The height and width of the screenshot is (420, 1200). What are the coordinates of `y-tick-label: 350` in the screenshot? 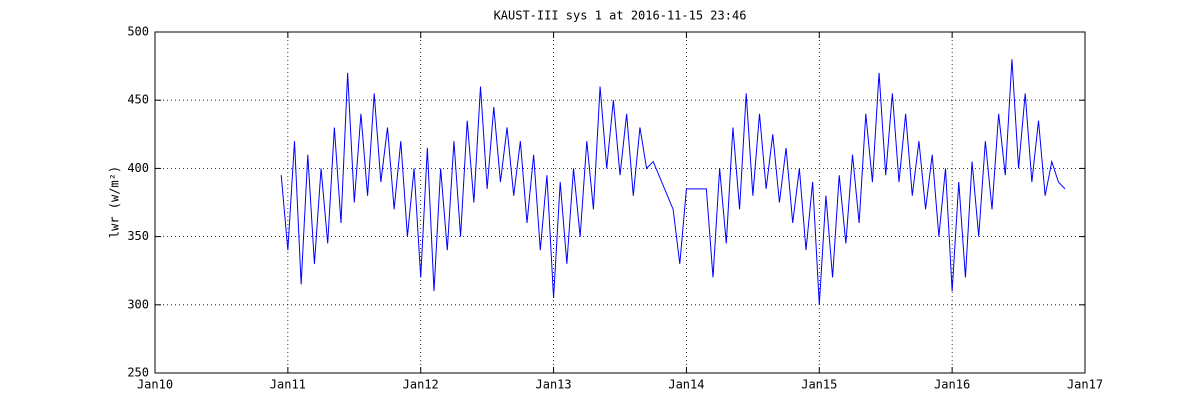 It's located at (138, 236).